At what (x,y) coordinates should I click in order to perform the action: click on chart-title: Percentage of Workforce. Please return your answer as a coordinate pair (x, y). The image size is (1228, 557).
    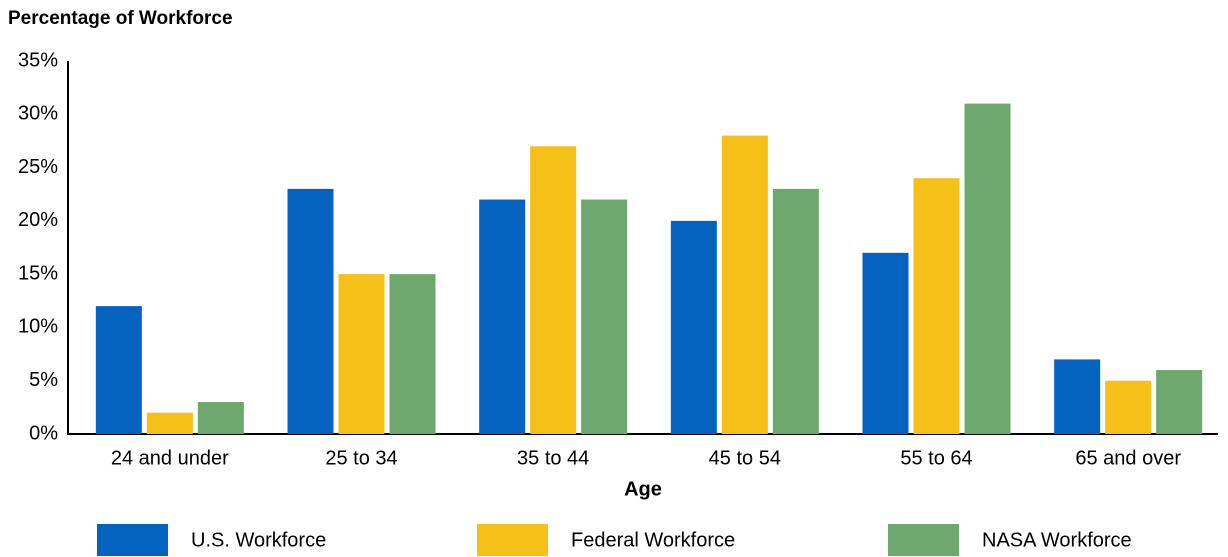
    Looking at the image, I should click on (120, 18).